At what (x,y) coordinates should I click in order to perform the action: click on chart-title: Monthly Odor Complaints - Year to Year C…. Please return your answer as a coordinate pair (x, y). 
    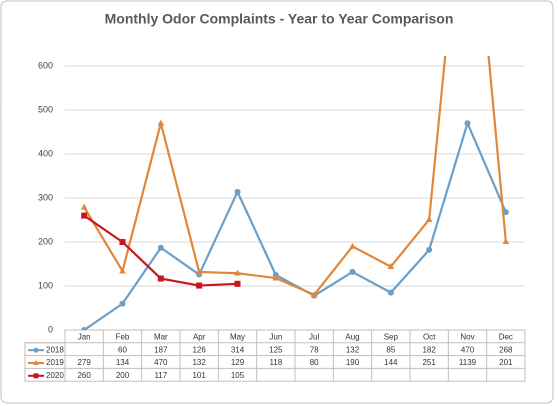
    Looking at the image, I should click on (279, 19).